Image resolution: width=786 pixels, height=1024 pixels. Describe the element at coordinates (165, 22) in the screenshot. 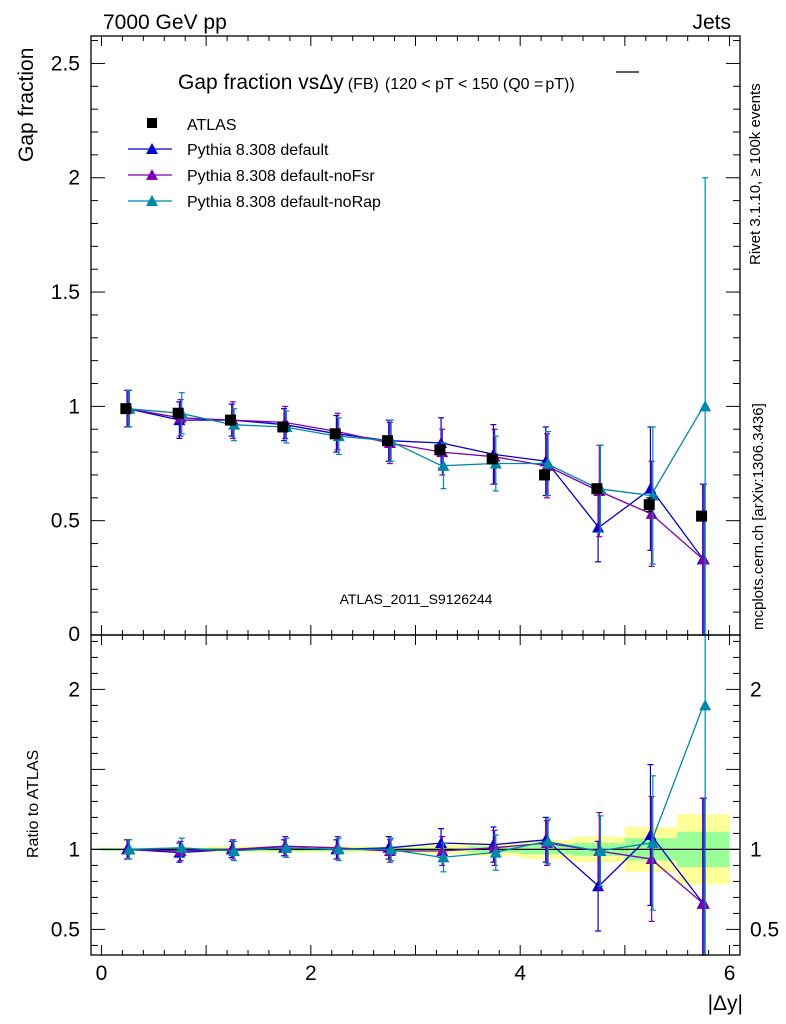

I see `header-left: 7000 GeV pp` at that location.